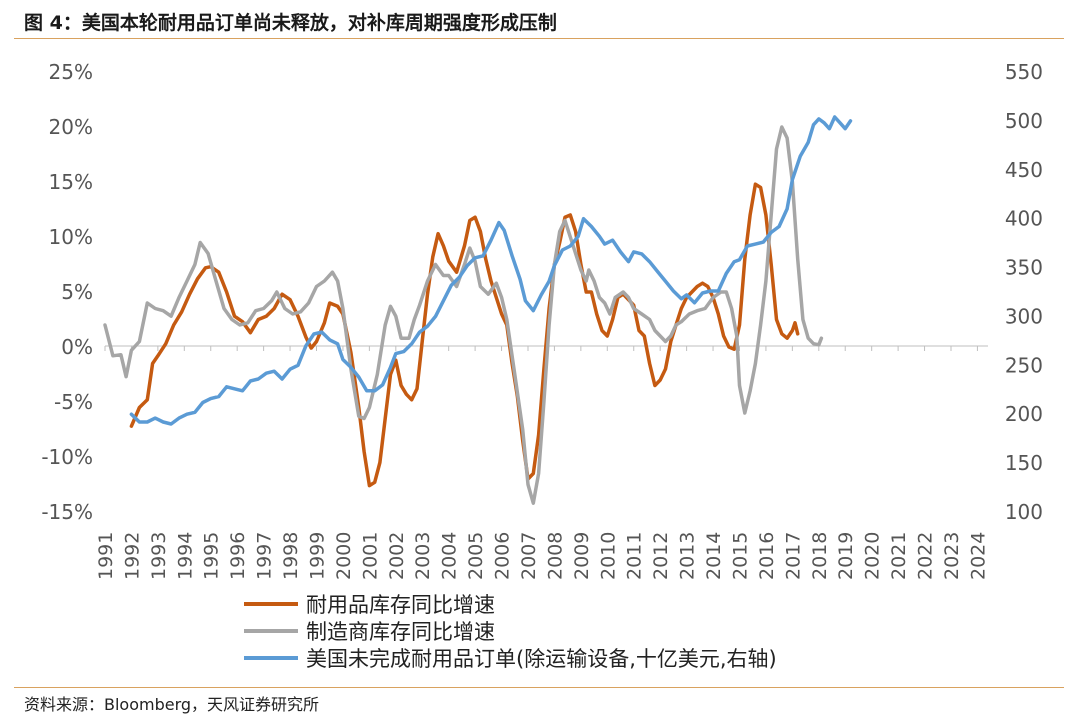 The image size is (1080, 723). What do you see at coordinates (661, 556) in the screenshot?
I see `x-axis-tick-label: 2012` at bounding box center [661, 556].